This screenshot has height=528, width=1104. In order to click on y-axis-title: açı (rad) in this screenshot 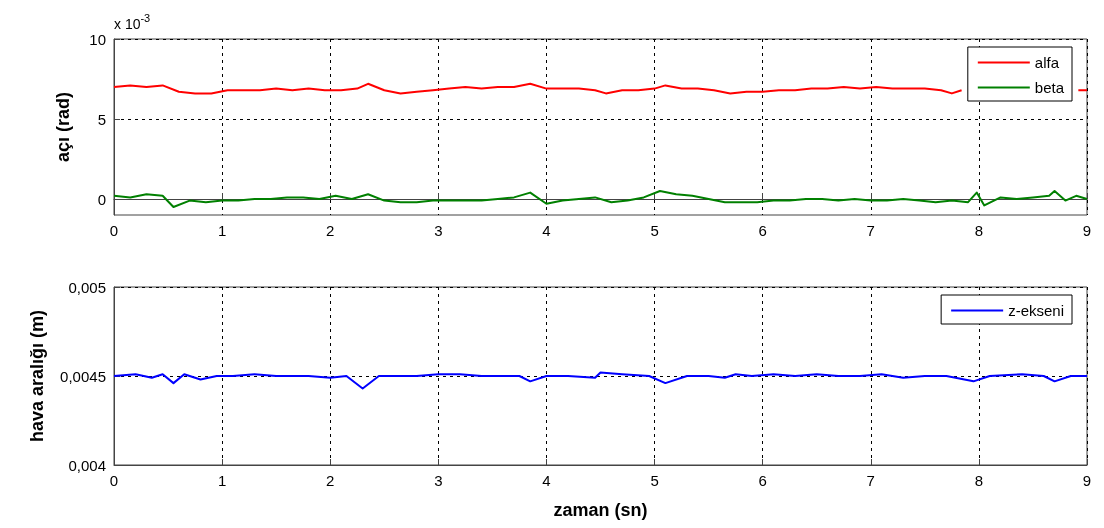, I will do `click(63, 127)`.